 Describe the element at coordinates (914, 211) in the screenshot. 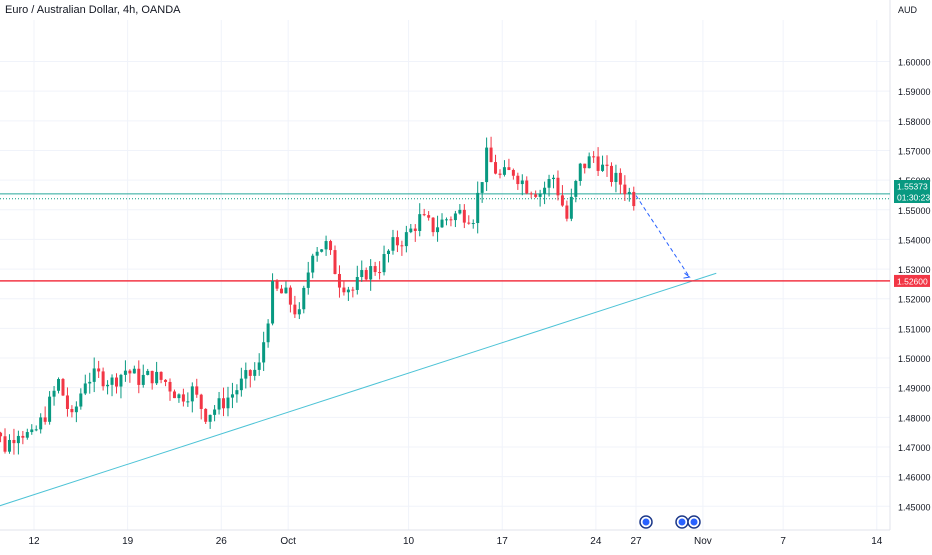

I see `y-tick-label: 1.55000` at that location.